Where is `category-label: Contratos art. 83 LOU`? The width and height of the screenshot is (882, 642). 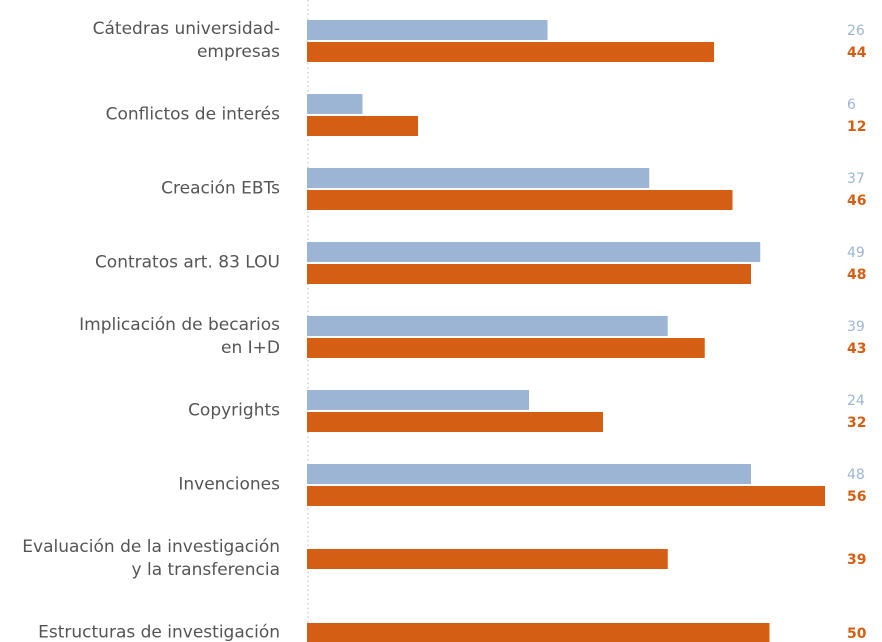
category-label: Contratos art. 83 LOU is located at coordinates (187, 262).